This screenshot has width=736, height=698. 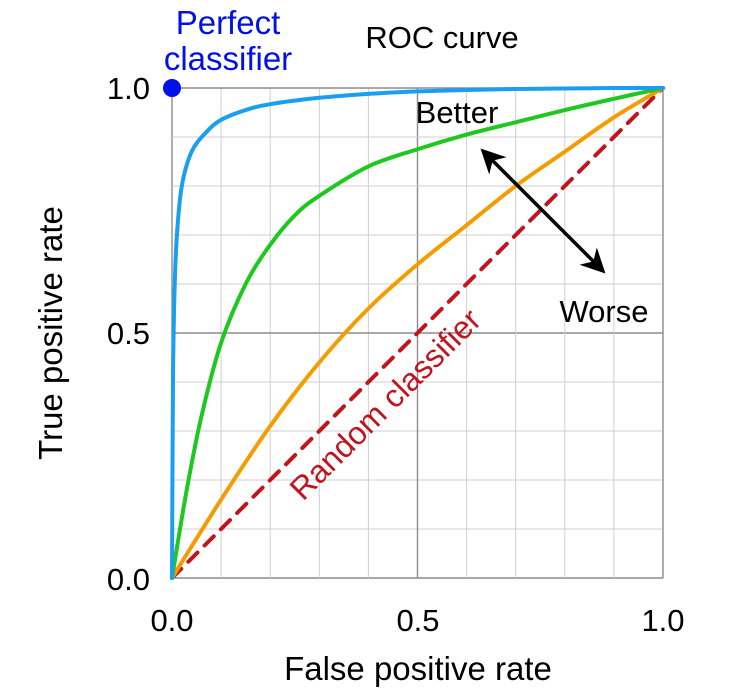 What do you see at coordinates (228, 58) in the screenshot?
I see `perfect-classifier-label-line2: classifier` at bounding box center [228, 58].